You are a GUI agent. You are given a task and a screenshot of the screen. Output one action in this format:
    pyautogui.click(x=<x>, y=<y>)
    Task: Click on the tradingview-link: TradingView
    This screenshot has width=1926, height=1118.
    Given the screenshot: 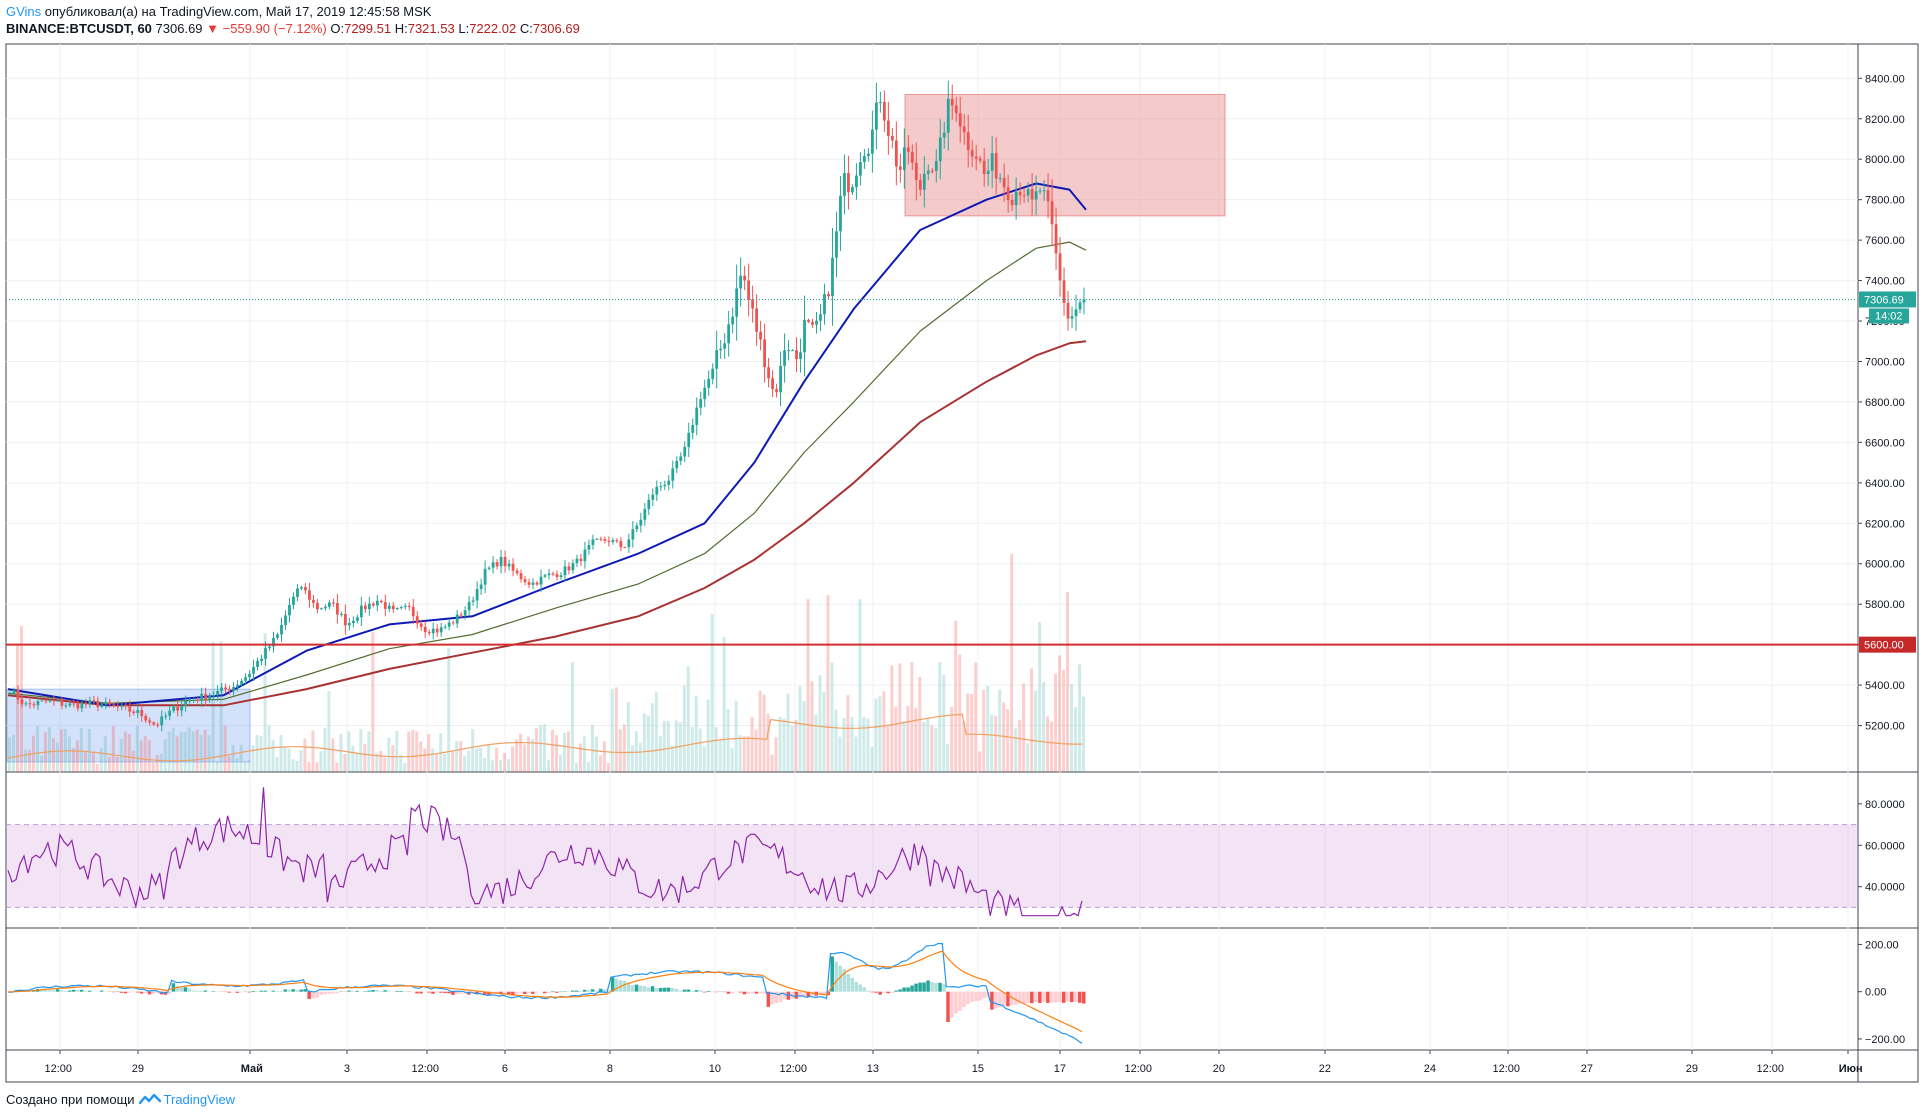 What is the action you would take?
    pyautogui.click(x=187, y=1099)
    